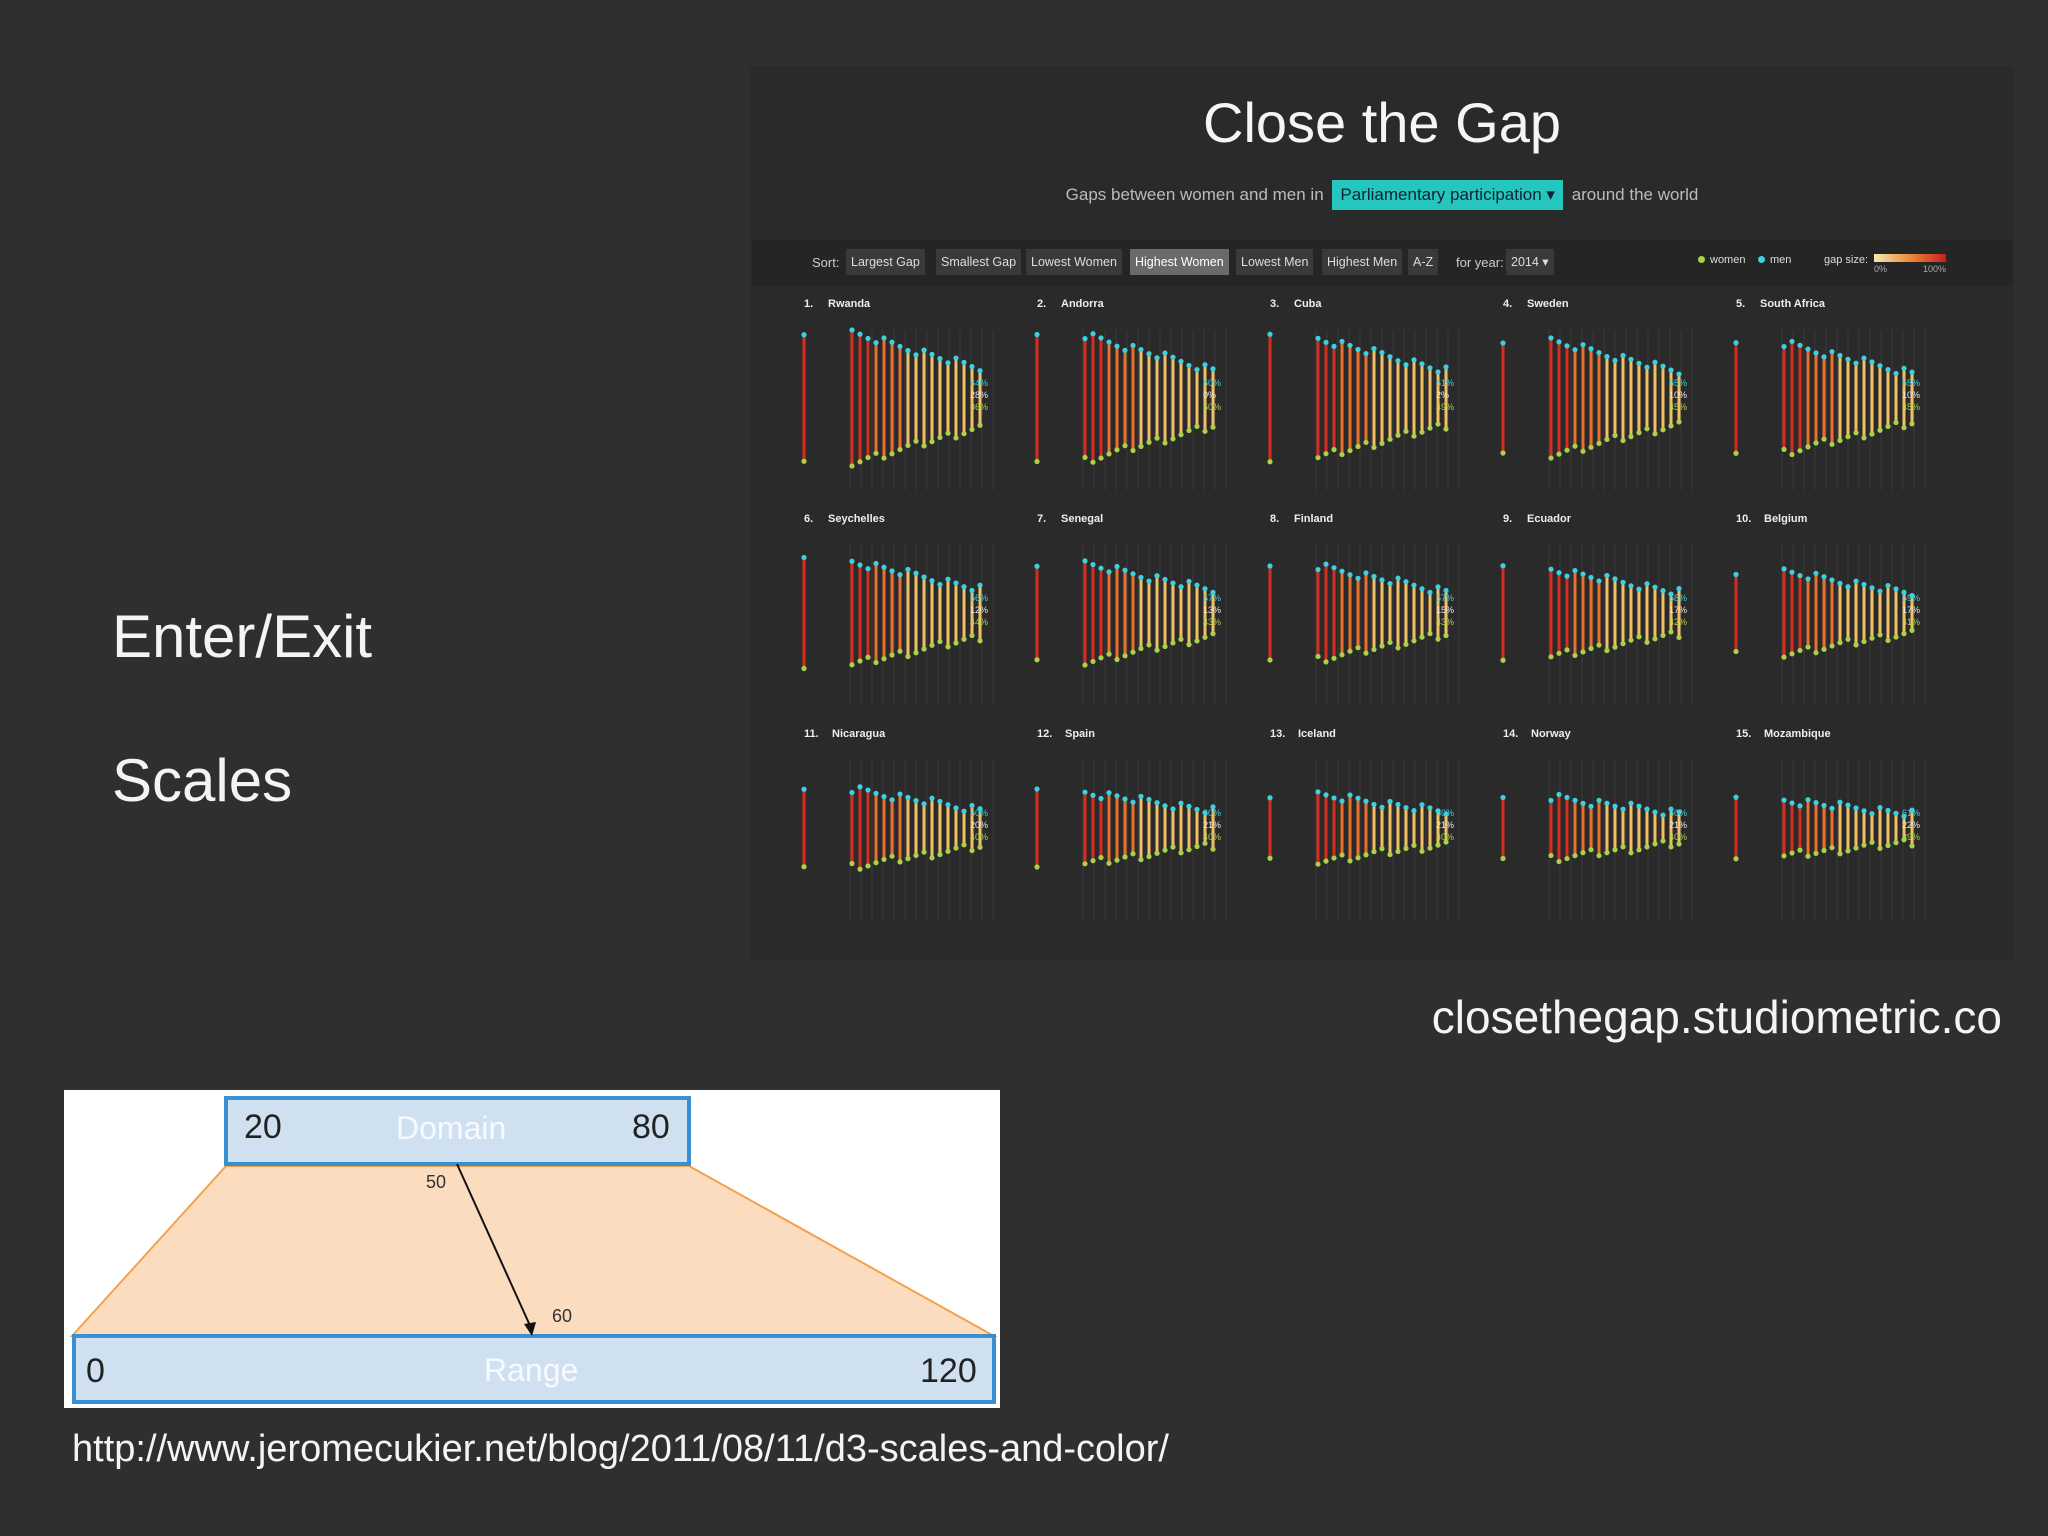 The height and width of the screenshot is (1536, 2048). I want to click on country-gap-percent: 22%, so click(1911, 825).